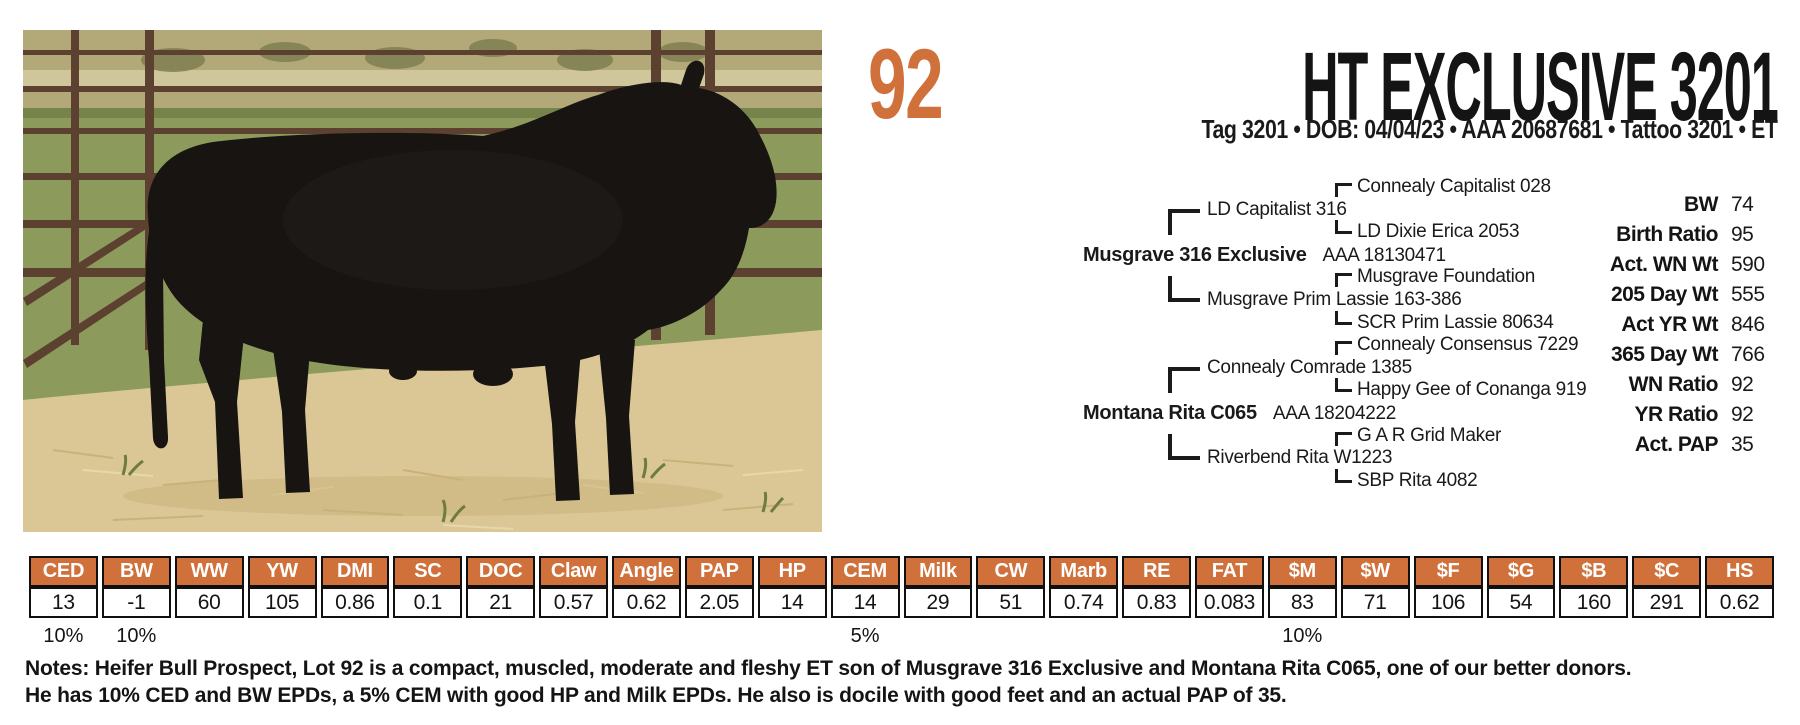  I want to click on stat-label: BW, so click(1701, 204).